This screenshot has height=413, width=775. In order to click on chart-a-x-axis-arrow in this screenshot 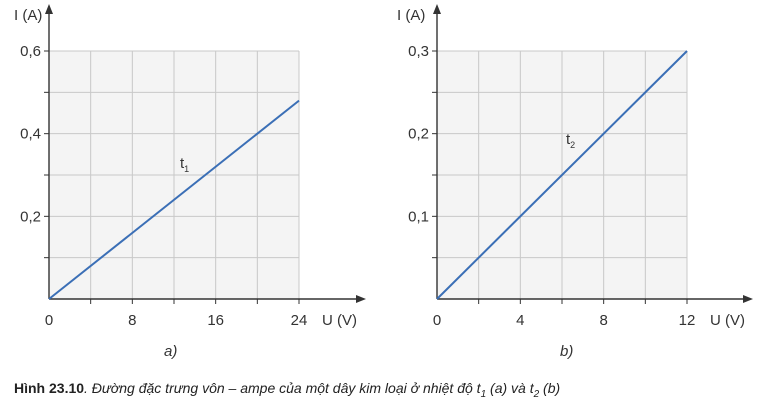, I will do `click(361, 299)`.